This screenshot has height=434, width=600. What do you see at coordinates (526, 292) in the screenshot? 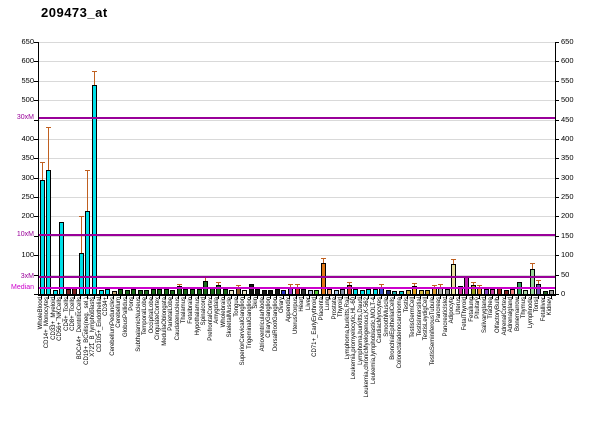
I see `bar-Thymus` at bounding box center [526, 292].